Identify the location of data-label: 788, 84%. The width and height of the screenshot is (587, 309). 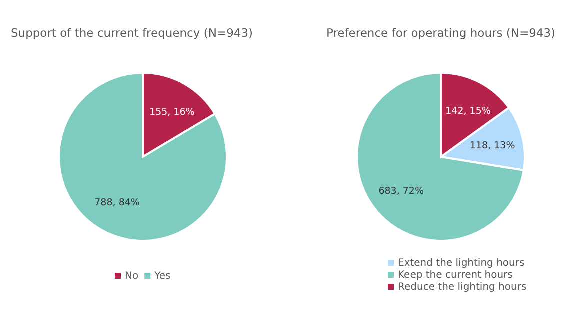
(117, 203).